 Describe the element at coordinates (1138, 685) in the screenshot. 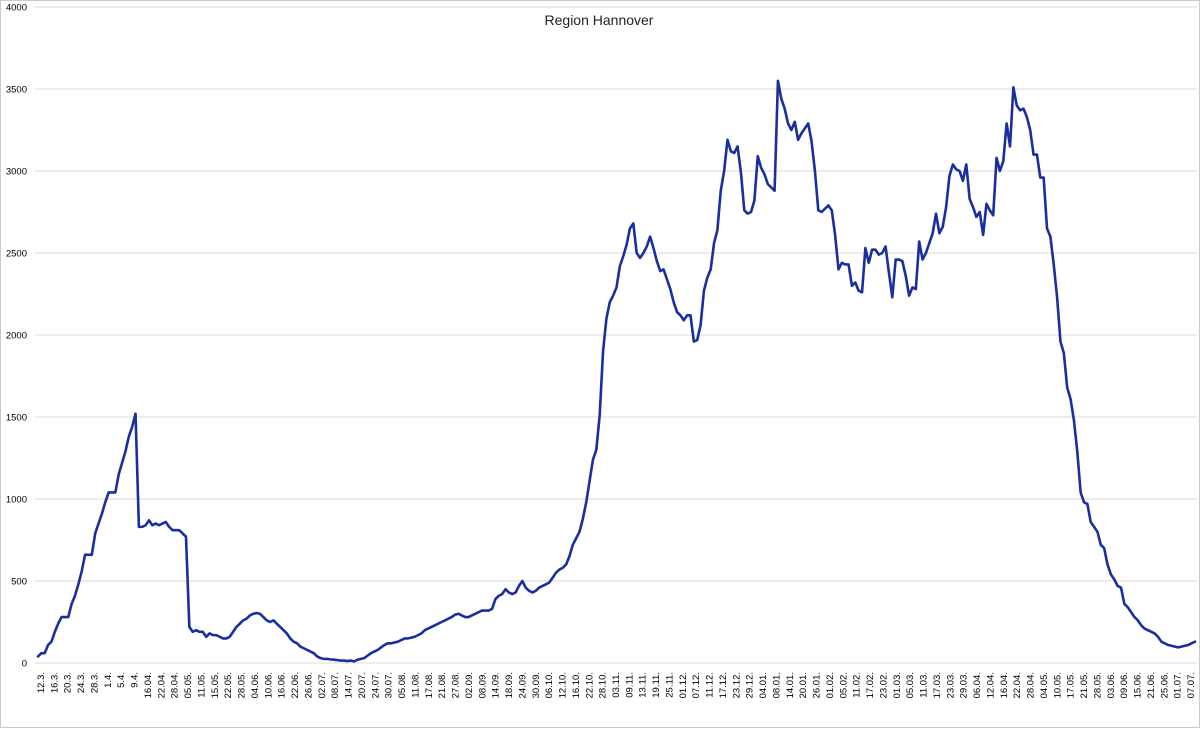

I see `x-tick-label: 15.06.` at that location.